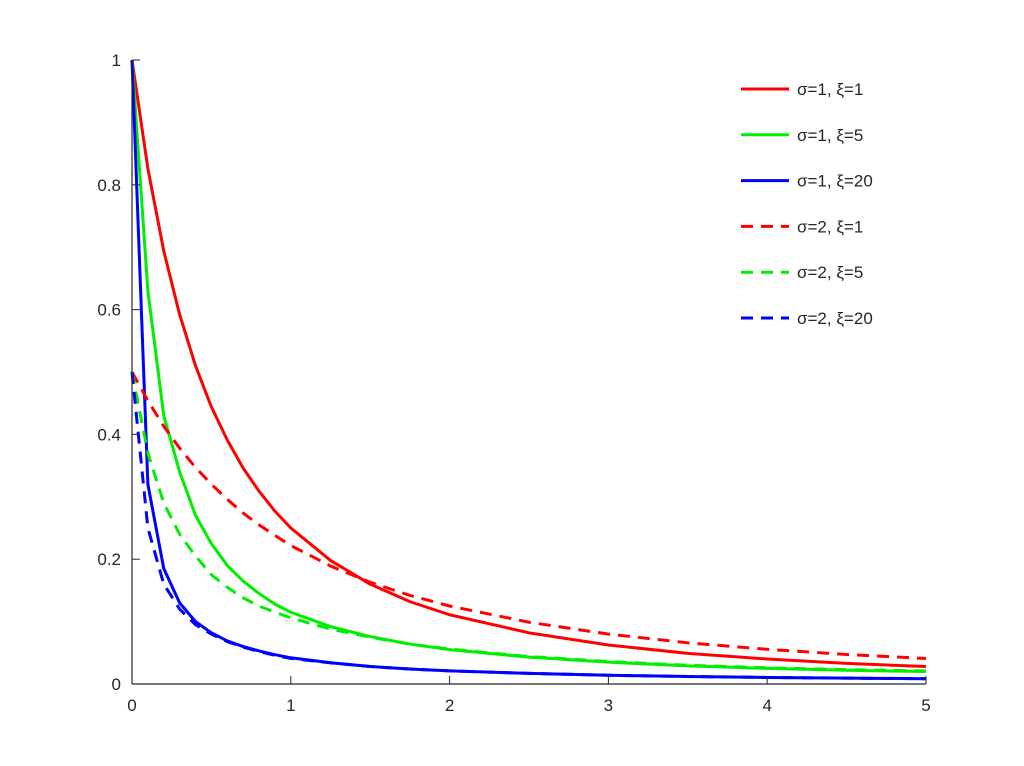 The image size is (1024, 766). I want to click on y-tick-label: 0.6, so click(109, 310).